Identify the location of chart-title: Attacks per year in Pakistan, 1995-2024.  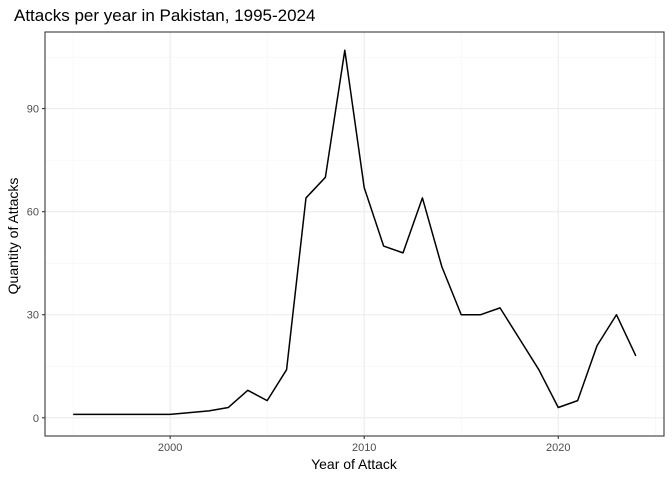
(164, 15).